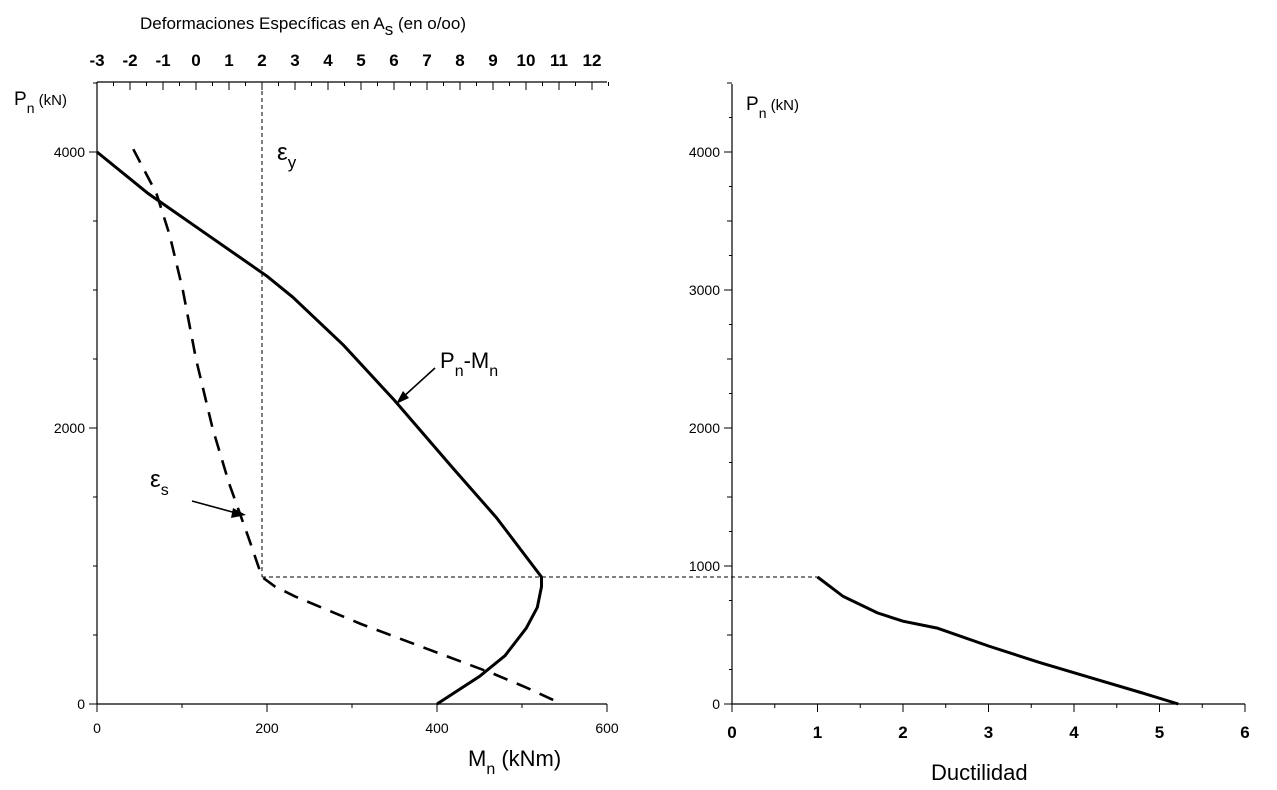 This screenshot has height=790, width=1277. I want to click on right-y-axis-label: Pn (kN), so click(772, 107).